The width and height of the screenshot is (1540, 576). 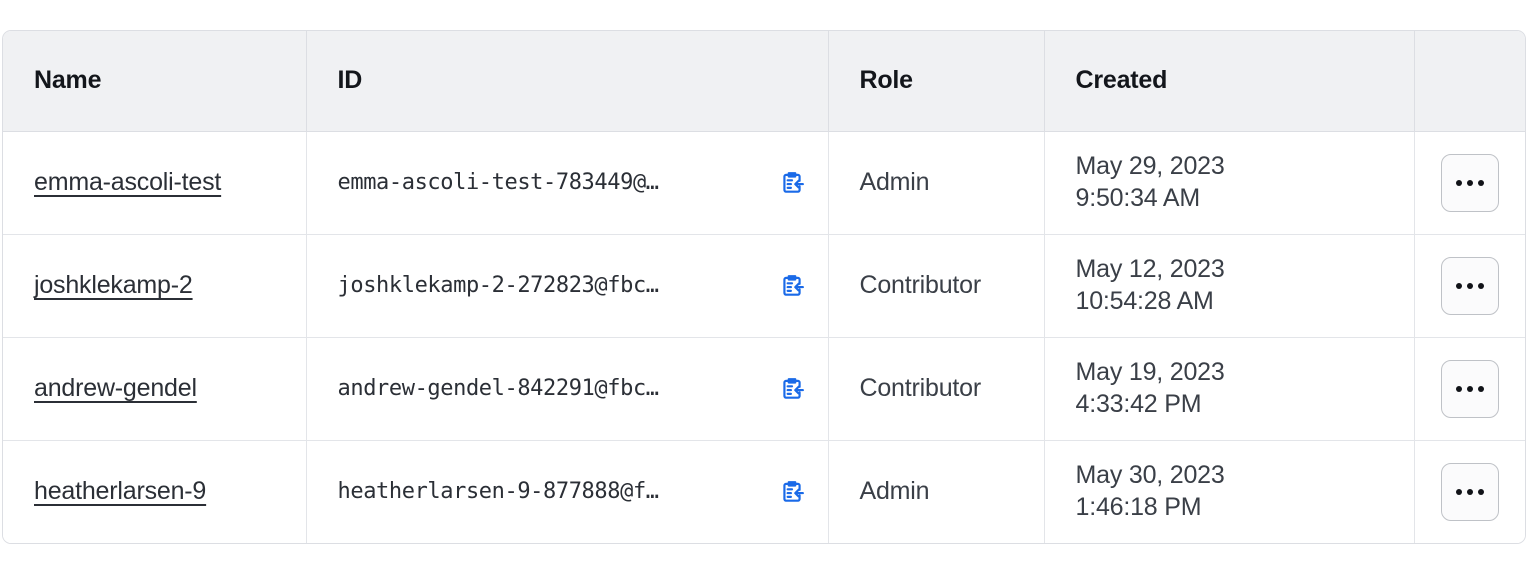 I want to click on created-date: May 19, 2023, so click(x=1150, y=372).